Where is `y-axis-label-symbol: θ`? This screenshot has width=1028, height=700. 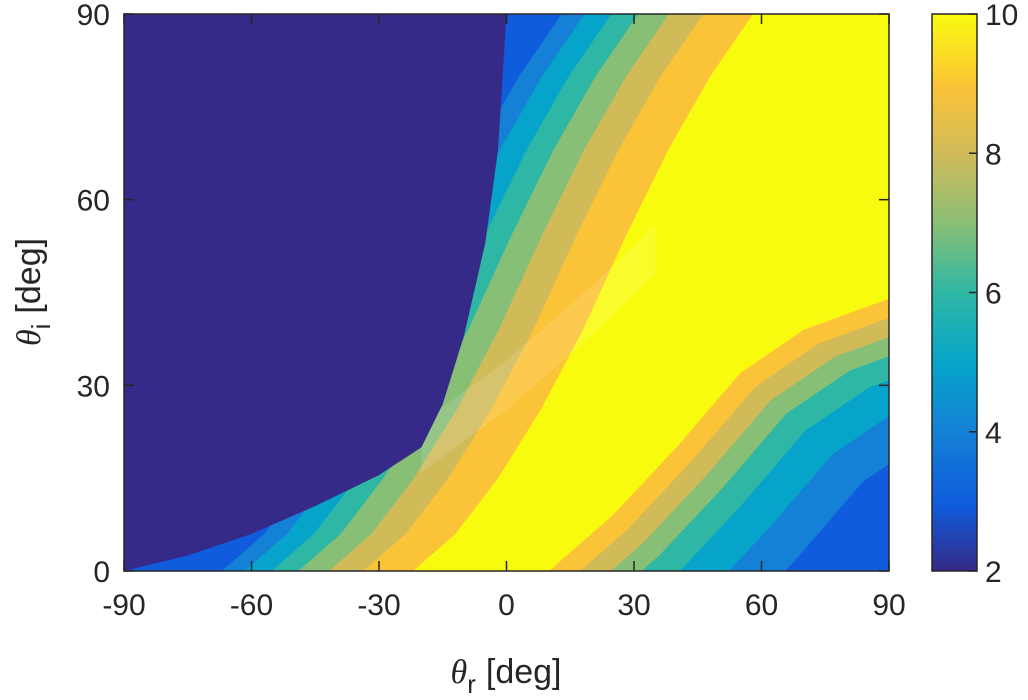
y-axis-label-symbol: θ is located at coordinates (29, 337).